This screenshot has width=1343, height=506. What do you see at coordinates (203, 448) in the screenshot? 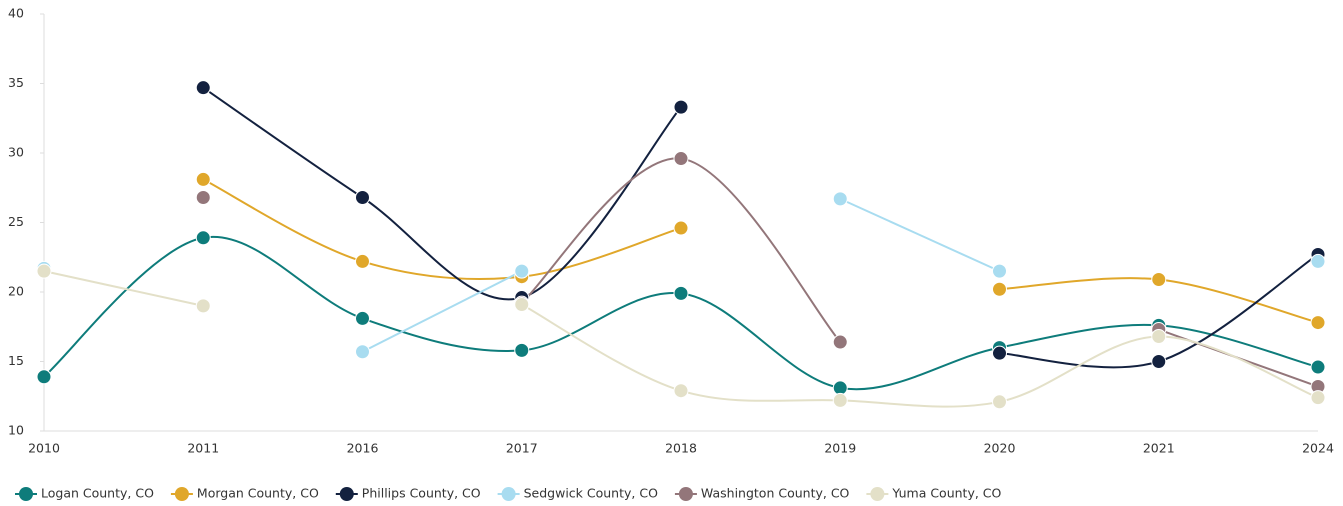
I see `x-tick-label: 2011` at bounding box center [203, 448].